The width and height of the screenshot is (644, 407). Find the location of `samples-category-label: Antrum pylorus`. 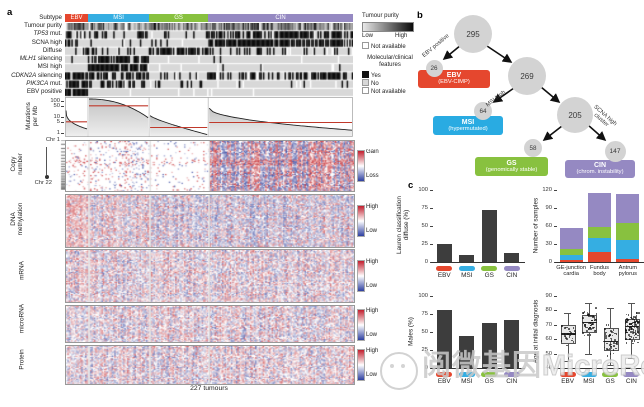

samples-category-label: Antrum pylorus is located at coordinates (627, 271).